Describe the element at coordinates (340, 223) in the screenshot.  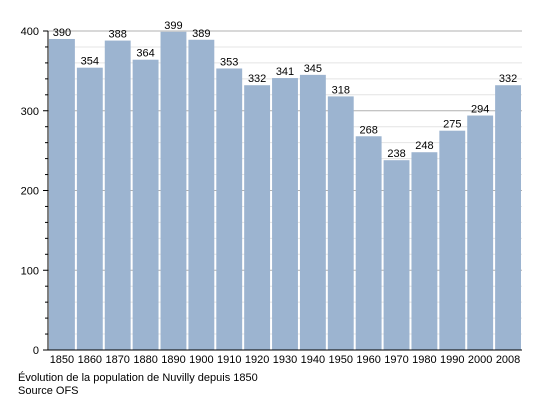
I see `bar-1950` at that location.